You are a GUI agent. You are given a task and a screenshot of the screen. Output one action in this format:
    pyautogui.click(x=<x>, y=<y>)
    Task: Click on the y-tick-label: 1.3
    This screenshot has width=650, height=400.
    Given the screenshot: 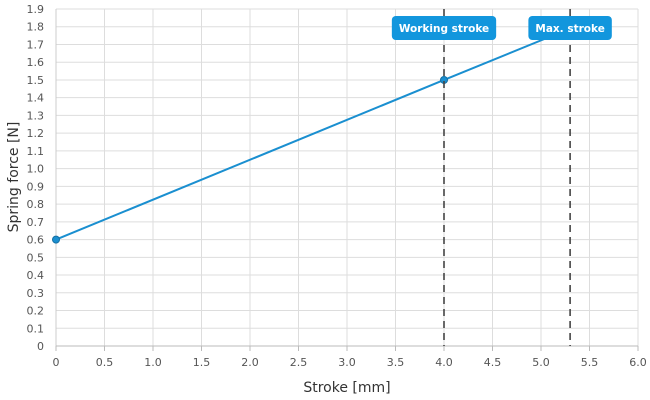 What is the action you would take?
    pyautogui.click(x=36, y=115)
    